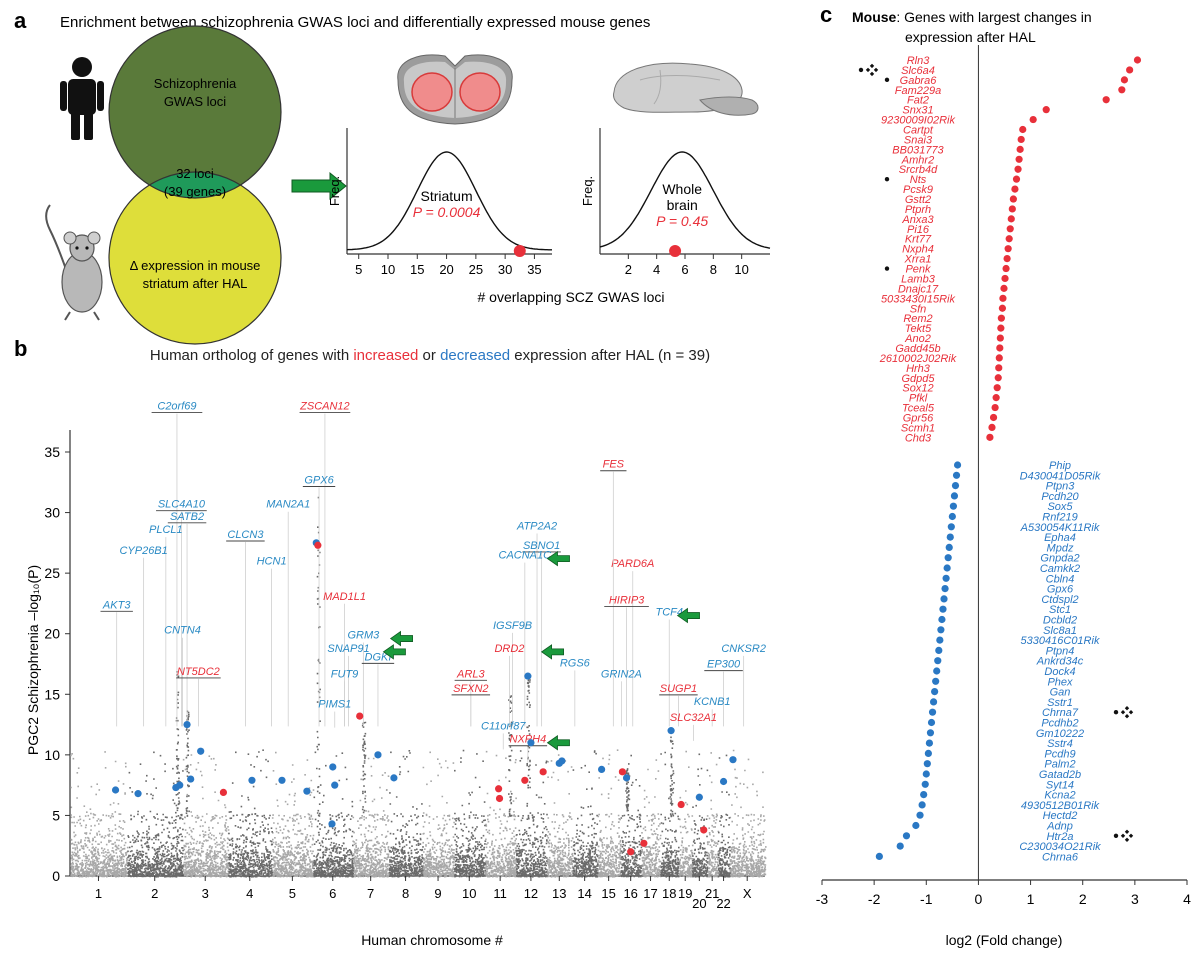 This screenshot has height=956, width=1200. What do you see at coordinates (917, 339) in the screenshot?
I see `increased-gene-label: Ano2` at bounding box center [917, 339].